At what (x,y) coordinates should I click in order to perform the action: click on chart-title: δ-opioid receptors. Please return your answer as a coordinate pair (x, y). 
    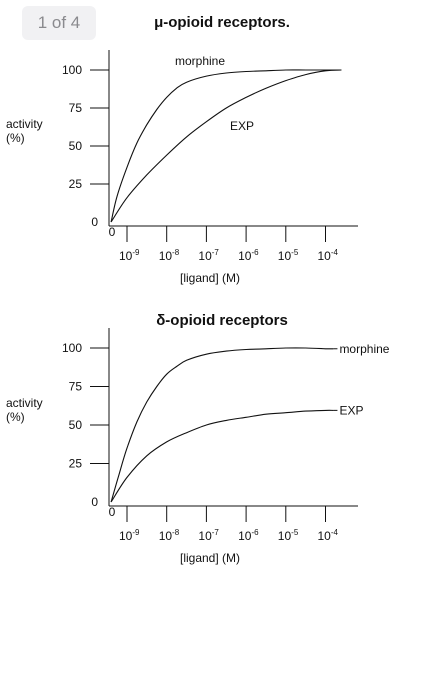
    Looking at the image, I should click on (222, 320).